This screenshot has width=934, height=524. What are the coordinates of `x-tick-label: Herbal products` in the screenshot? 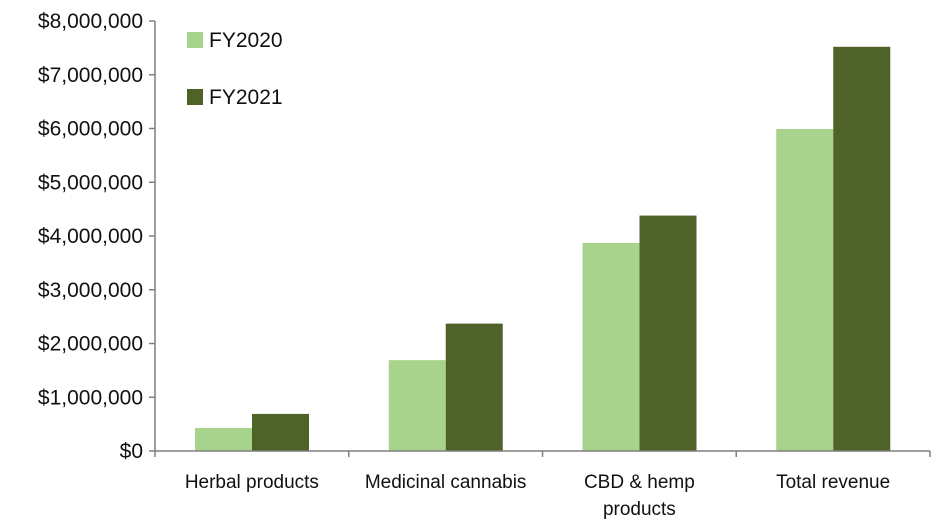 It's located at (252, 482).